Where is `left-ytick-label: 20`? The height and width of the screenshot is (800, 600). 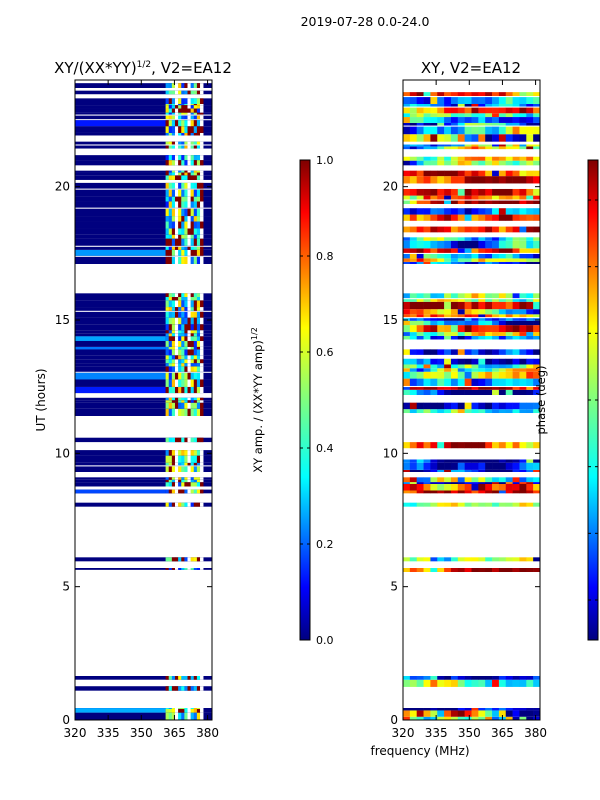
left-ytick-label: 20 is located at coordinates (62, 187).